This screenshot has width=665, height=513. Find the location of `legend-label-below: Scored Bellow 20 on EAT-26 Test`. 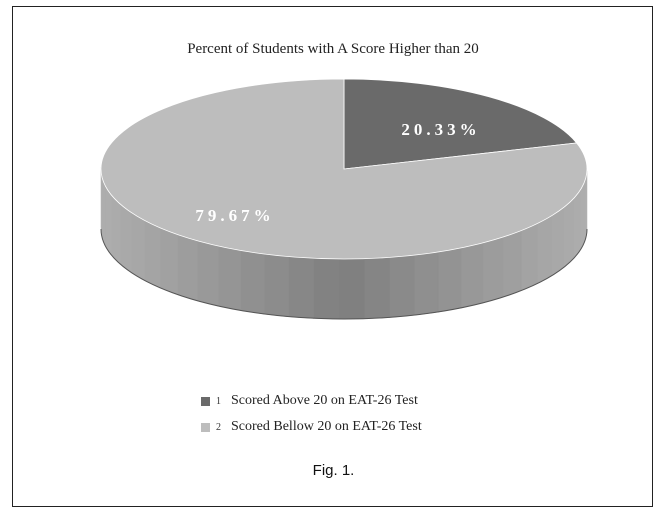

legend-label-below: Scored Bellow 20 on EAT-26 Test is located at coordinates (326, 426).